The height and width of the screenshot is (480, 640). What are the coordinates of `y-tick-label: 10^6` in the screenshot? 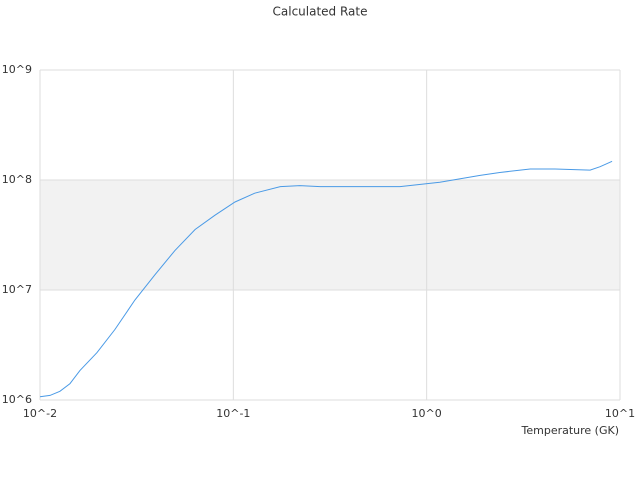 It's located at (17, 399).